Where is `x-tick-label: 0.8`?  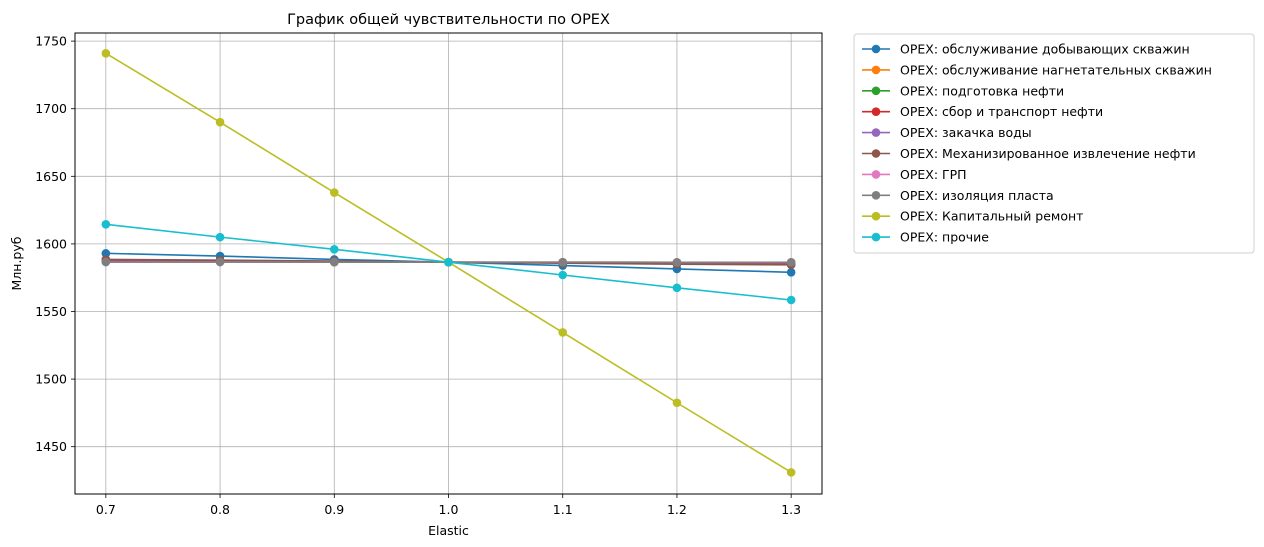
x-tick-label: 0.8 is located at coordinates (220, 509).